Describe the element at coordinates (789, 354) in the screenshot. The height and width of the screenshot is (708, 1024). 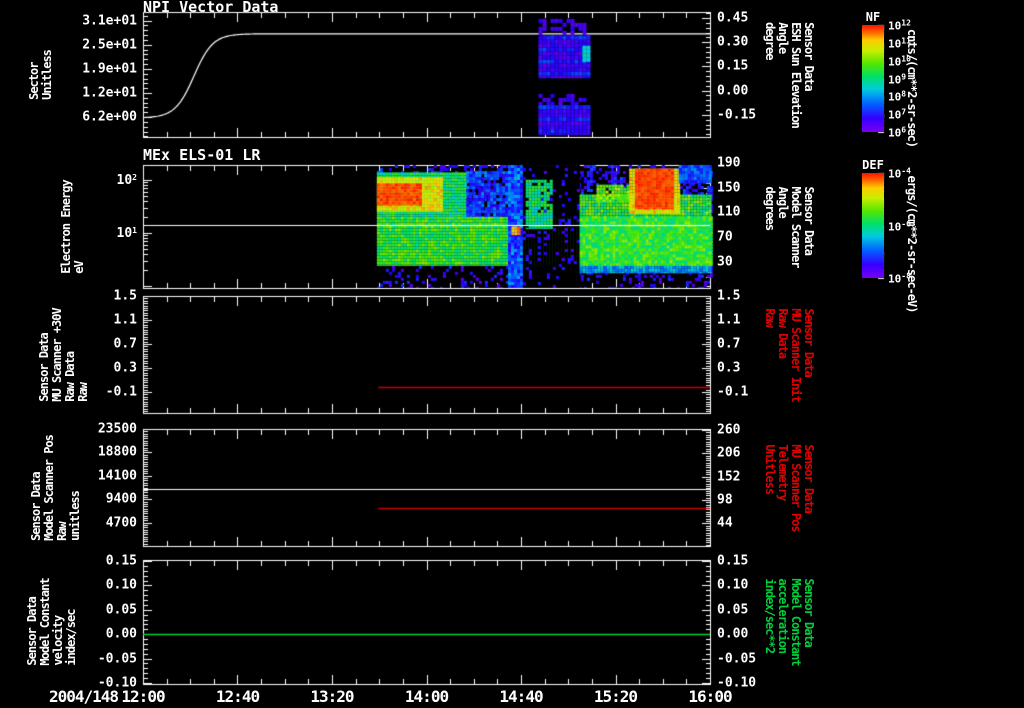
I see `y-axis-title-right: Sensor Data MU Scanner Init Raw Data Raw` at that location.